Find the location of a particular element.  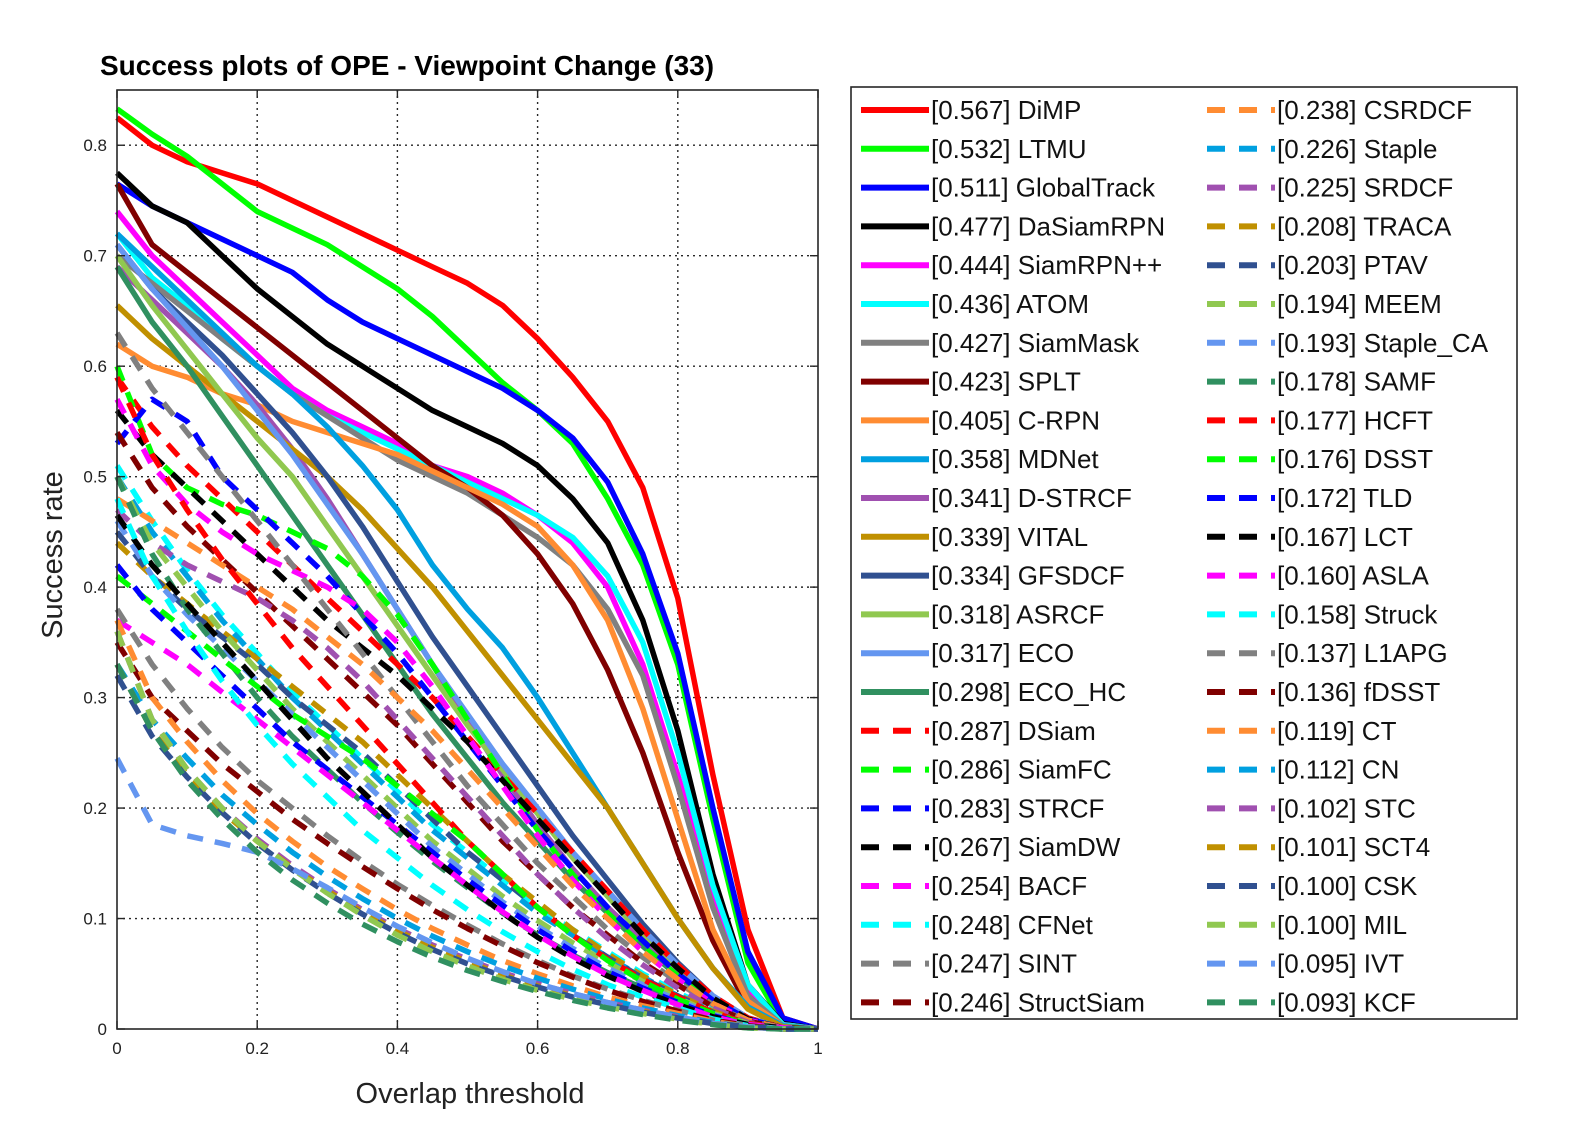

legend-label-29: [0.194] MEEM is located at coordinates (1359, 304).